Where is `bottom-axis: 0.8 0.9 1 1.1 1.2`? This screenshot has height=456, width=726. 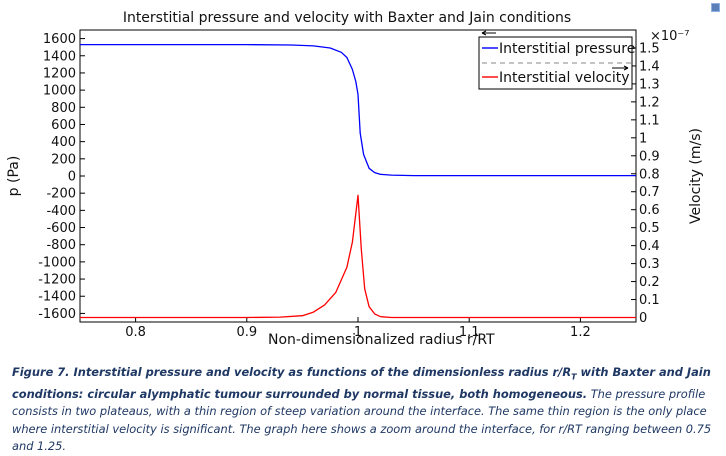 bottom-axis: 0.8 0.9 1 1.1 1.2 is located at coordinates (358, 328).